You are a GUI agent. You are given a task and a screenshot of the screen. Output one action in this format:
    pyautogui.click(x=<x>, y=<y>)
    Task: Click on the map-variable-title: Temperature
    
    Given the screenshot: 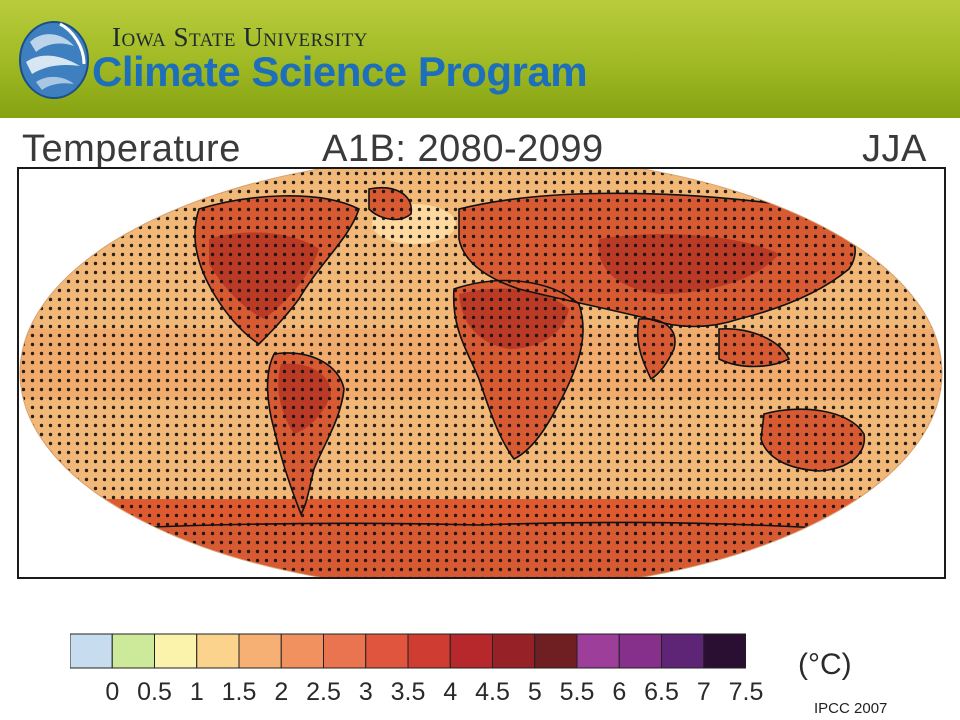 What is the action you would take?
    pyautogui.click(x=131, y=149)
    